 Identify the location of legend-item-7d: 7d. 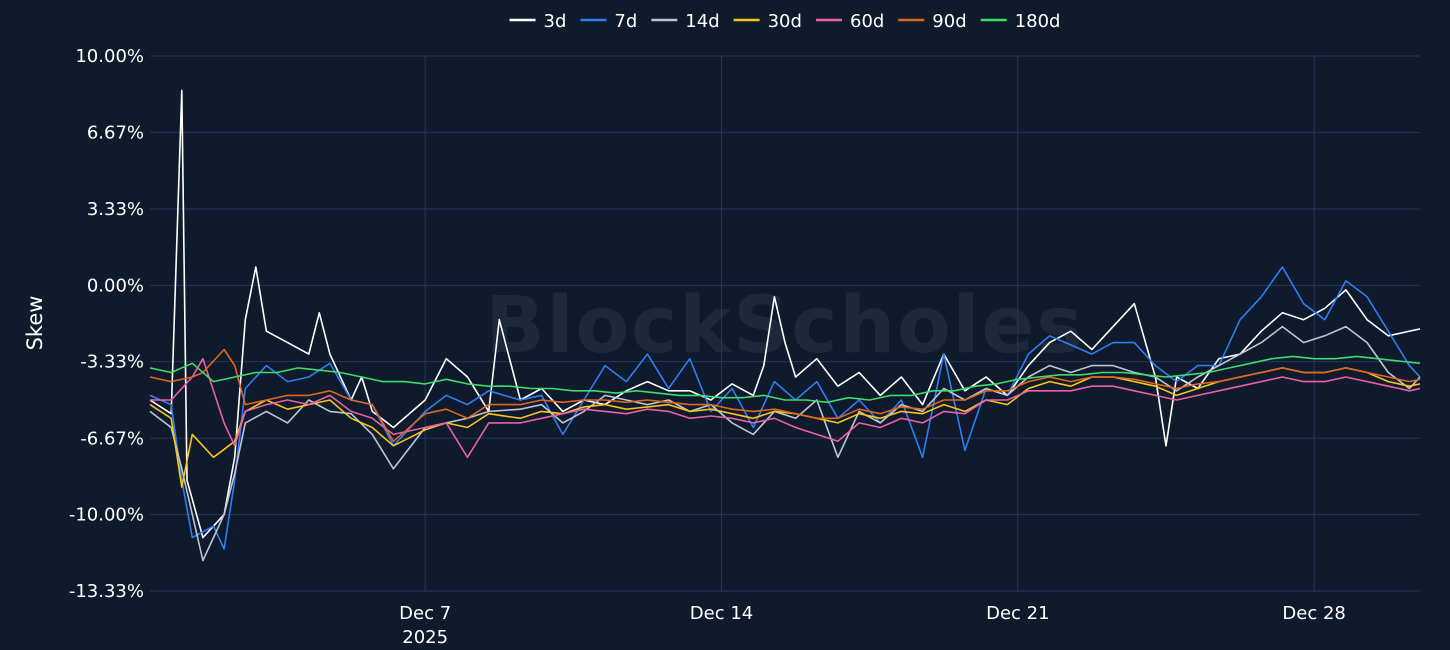
(608, 21).